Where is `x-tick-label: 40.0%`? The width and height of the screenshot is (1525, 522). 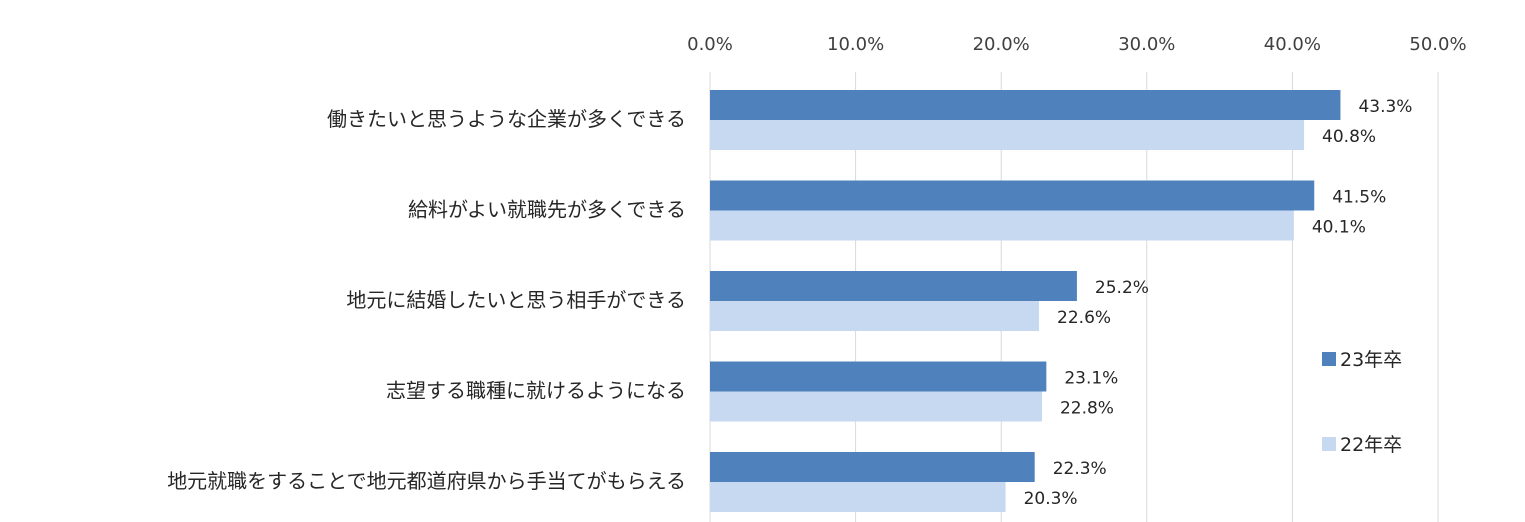
x-tick-label: 40.0% is located at coordinates (1292, 44).